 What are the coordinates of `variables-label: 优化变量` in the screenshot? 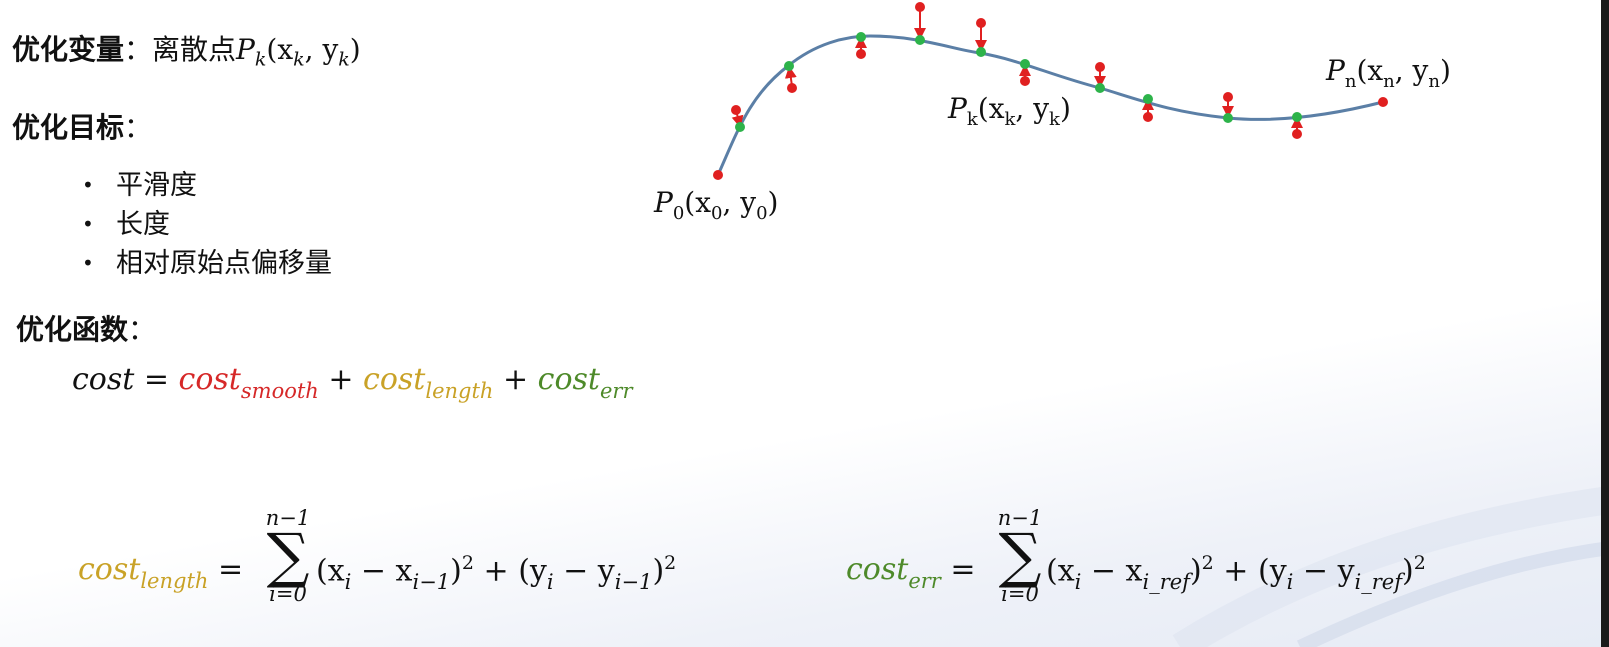 It's located at (68, 49).